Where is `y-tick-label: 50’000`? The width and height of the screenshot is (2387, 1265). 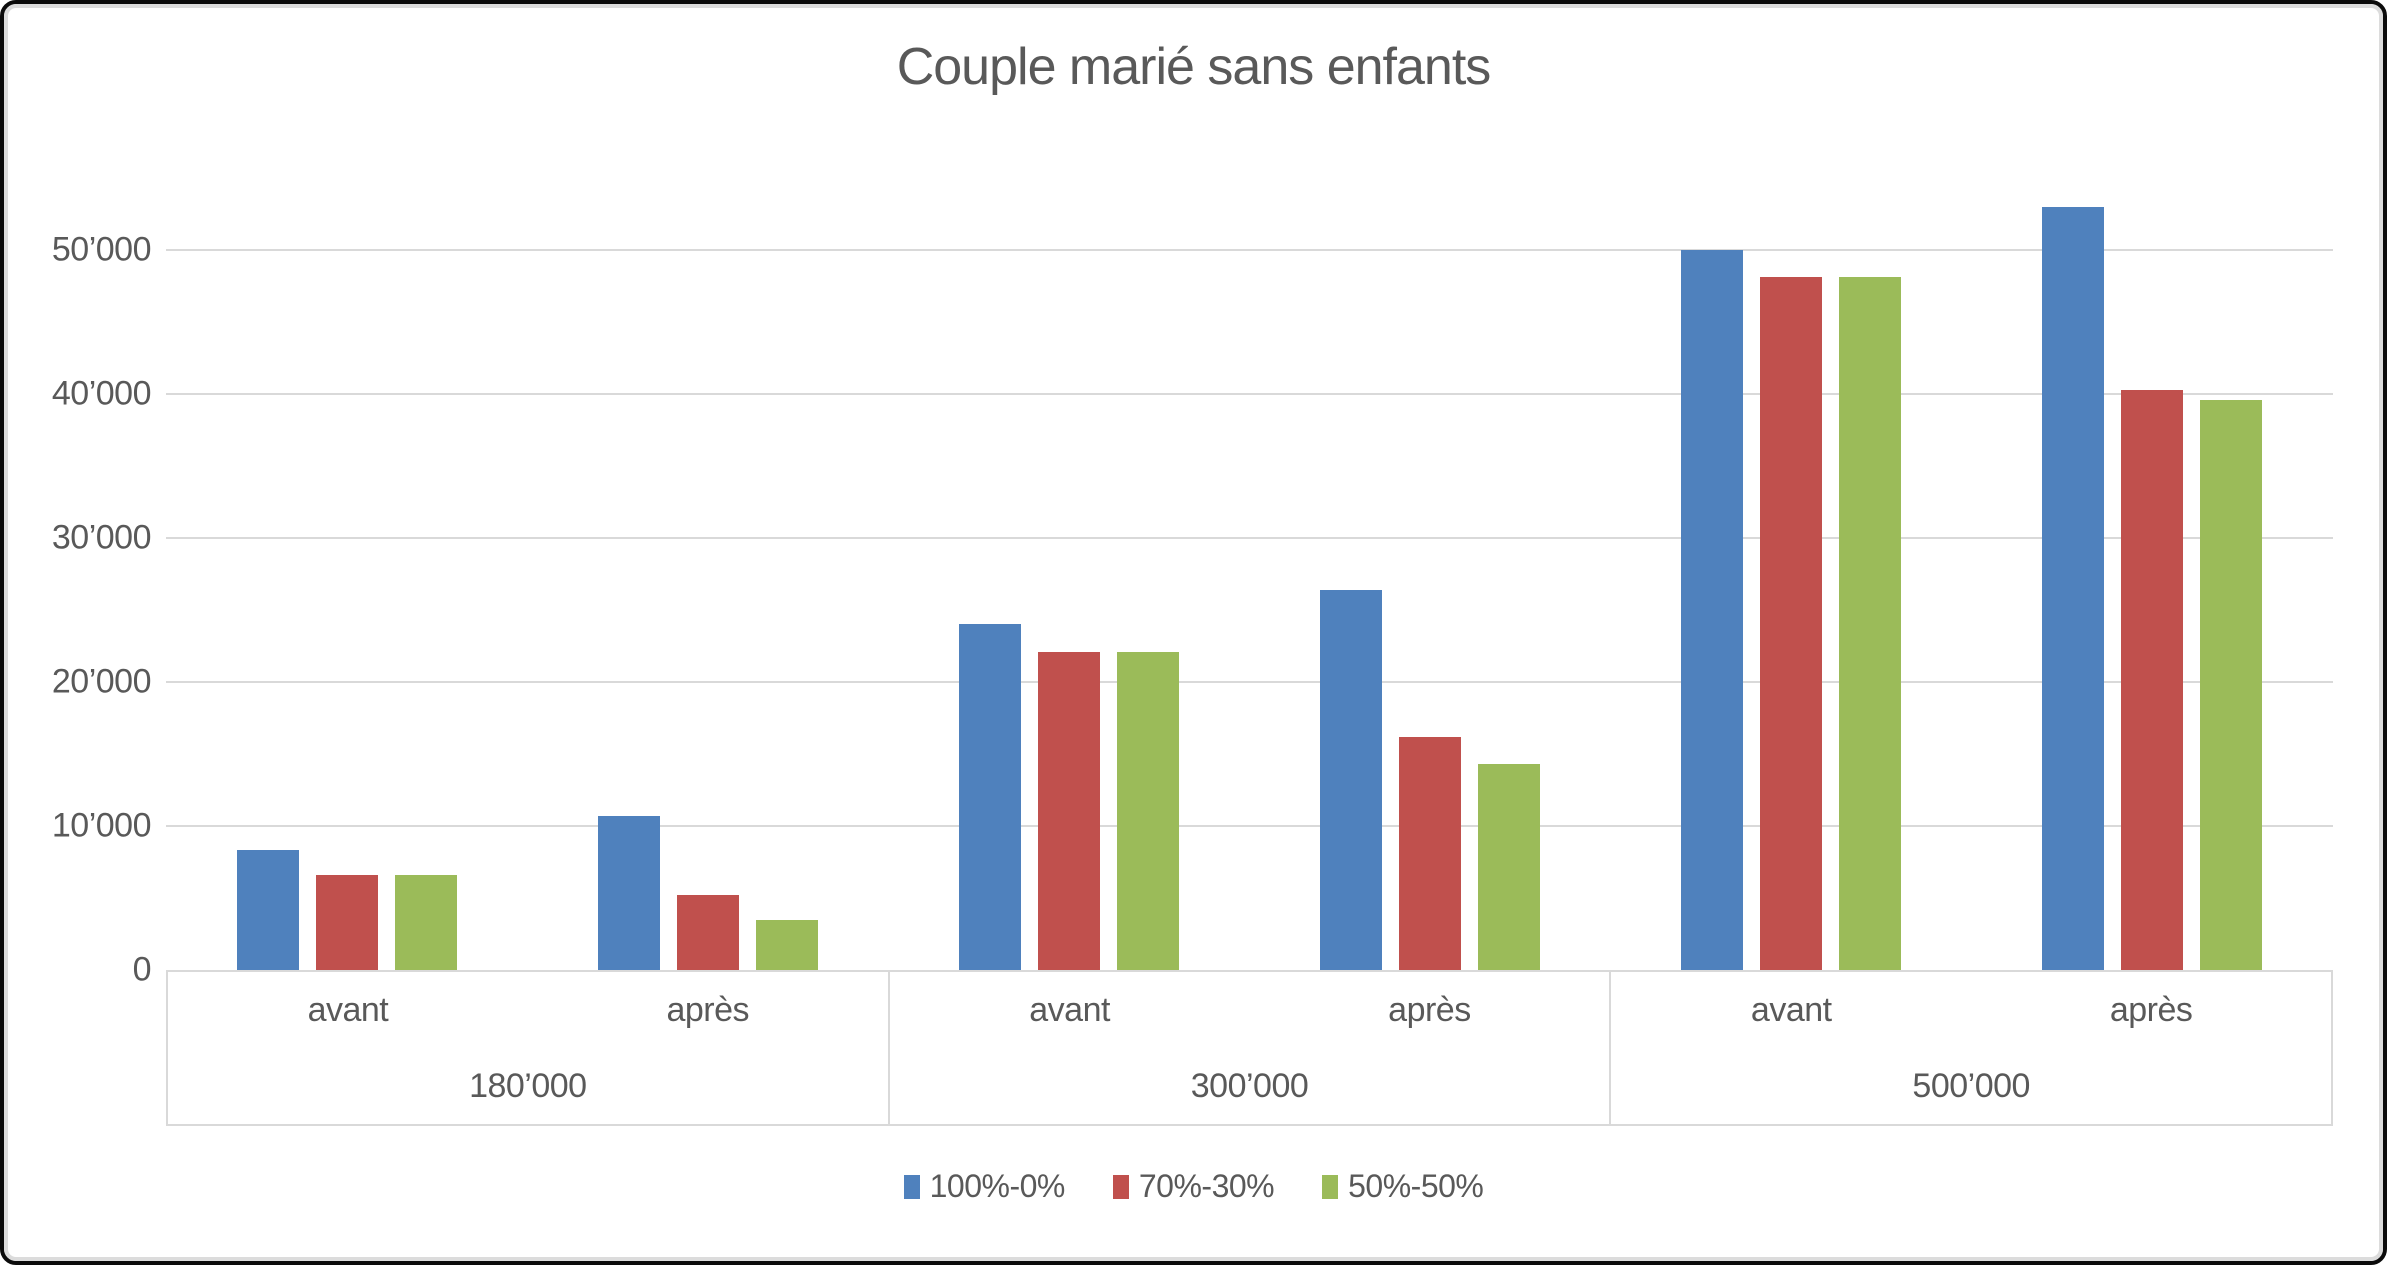
y-tick-label: 50’000 is located at coordinates (101, 249).